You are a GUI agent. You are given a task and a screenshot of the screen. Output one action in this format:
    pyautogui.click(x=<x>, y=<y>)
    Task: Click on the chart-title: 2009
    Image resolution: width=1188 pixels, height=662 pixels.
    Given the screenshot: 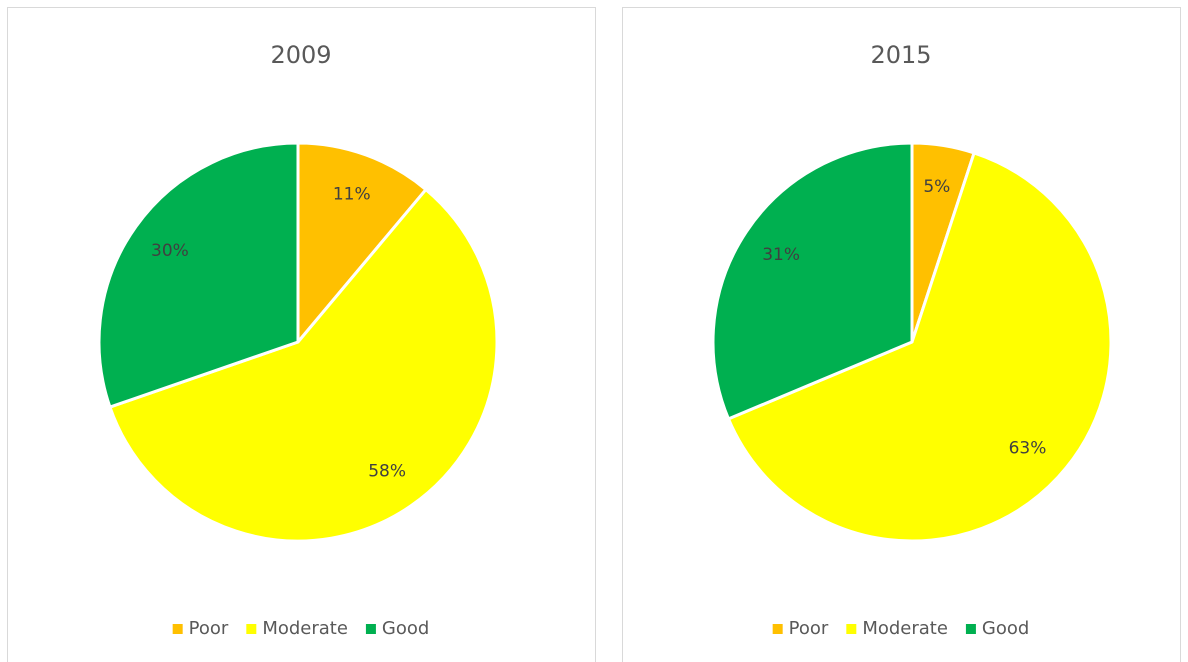 What is the action you would take?
    pyautogui.click(x=300, y=55)
    